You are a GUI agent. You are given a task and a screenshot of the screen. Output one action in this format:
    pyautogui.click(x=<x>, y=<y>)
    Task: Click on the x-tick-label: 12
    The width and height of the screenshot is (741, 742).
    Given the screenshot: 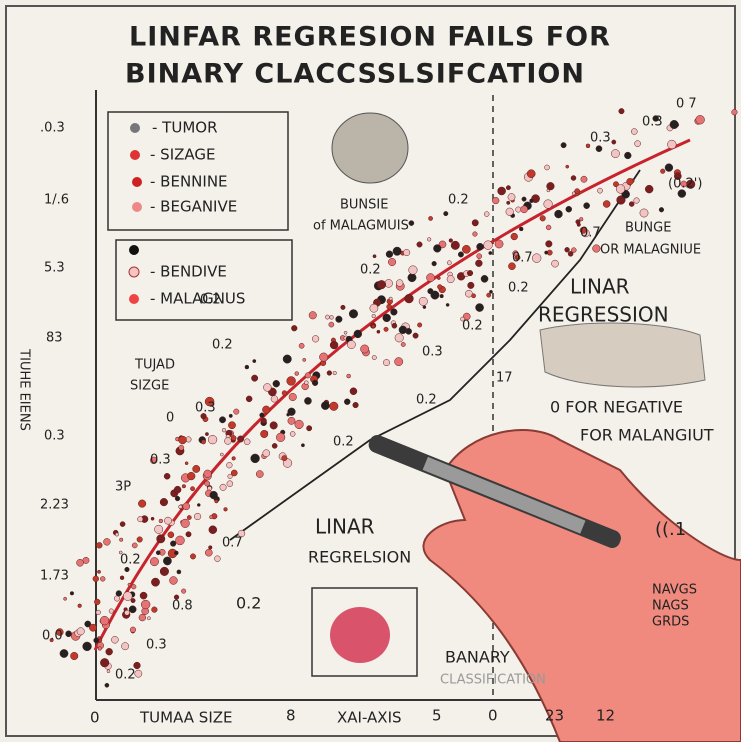 What is the action you would take?
    pyautogui.click(x=605, y=716)
    